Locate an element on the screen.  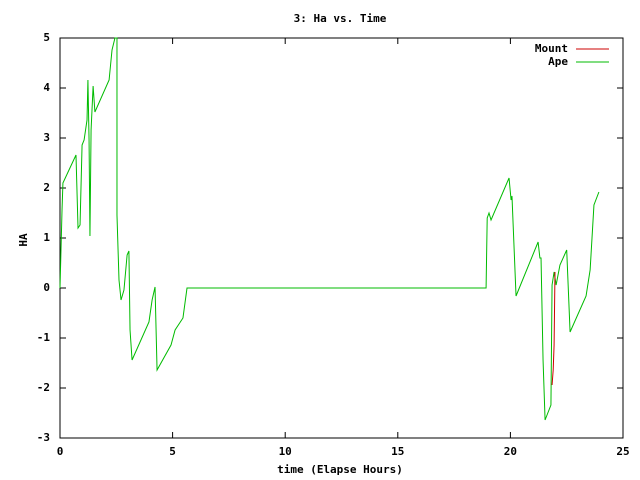
y-tick-label: -2 is located at coordinates (43, 387).